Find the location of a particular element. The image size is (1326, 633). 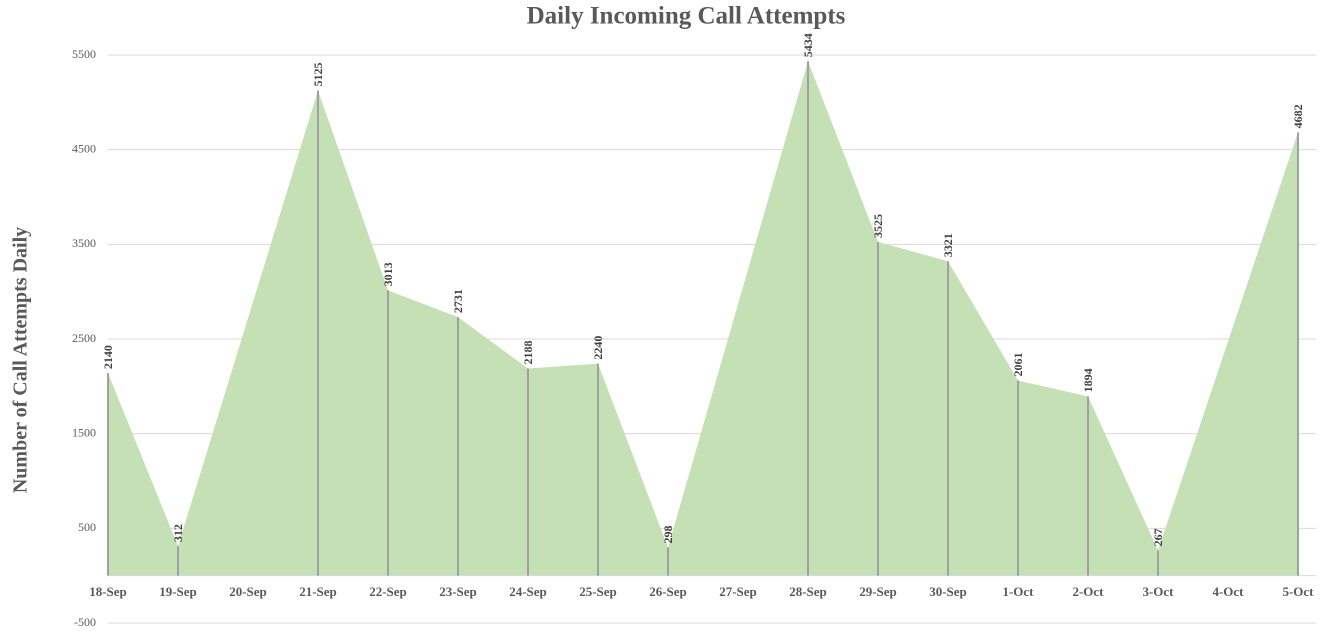

x-tick-label: 2-Oct is located at coordinates (1088, 591).